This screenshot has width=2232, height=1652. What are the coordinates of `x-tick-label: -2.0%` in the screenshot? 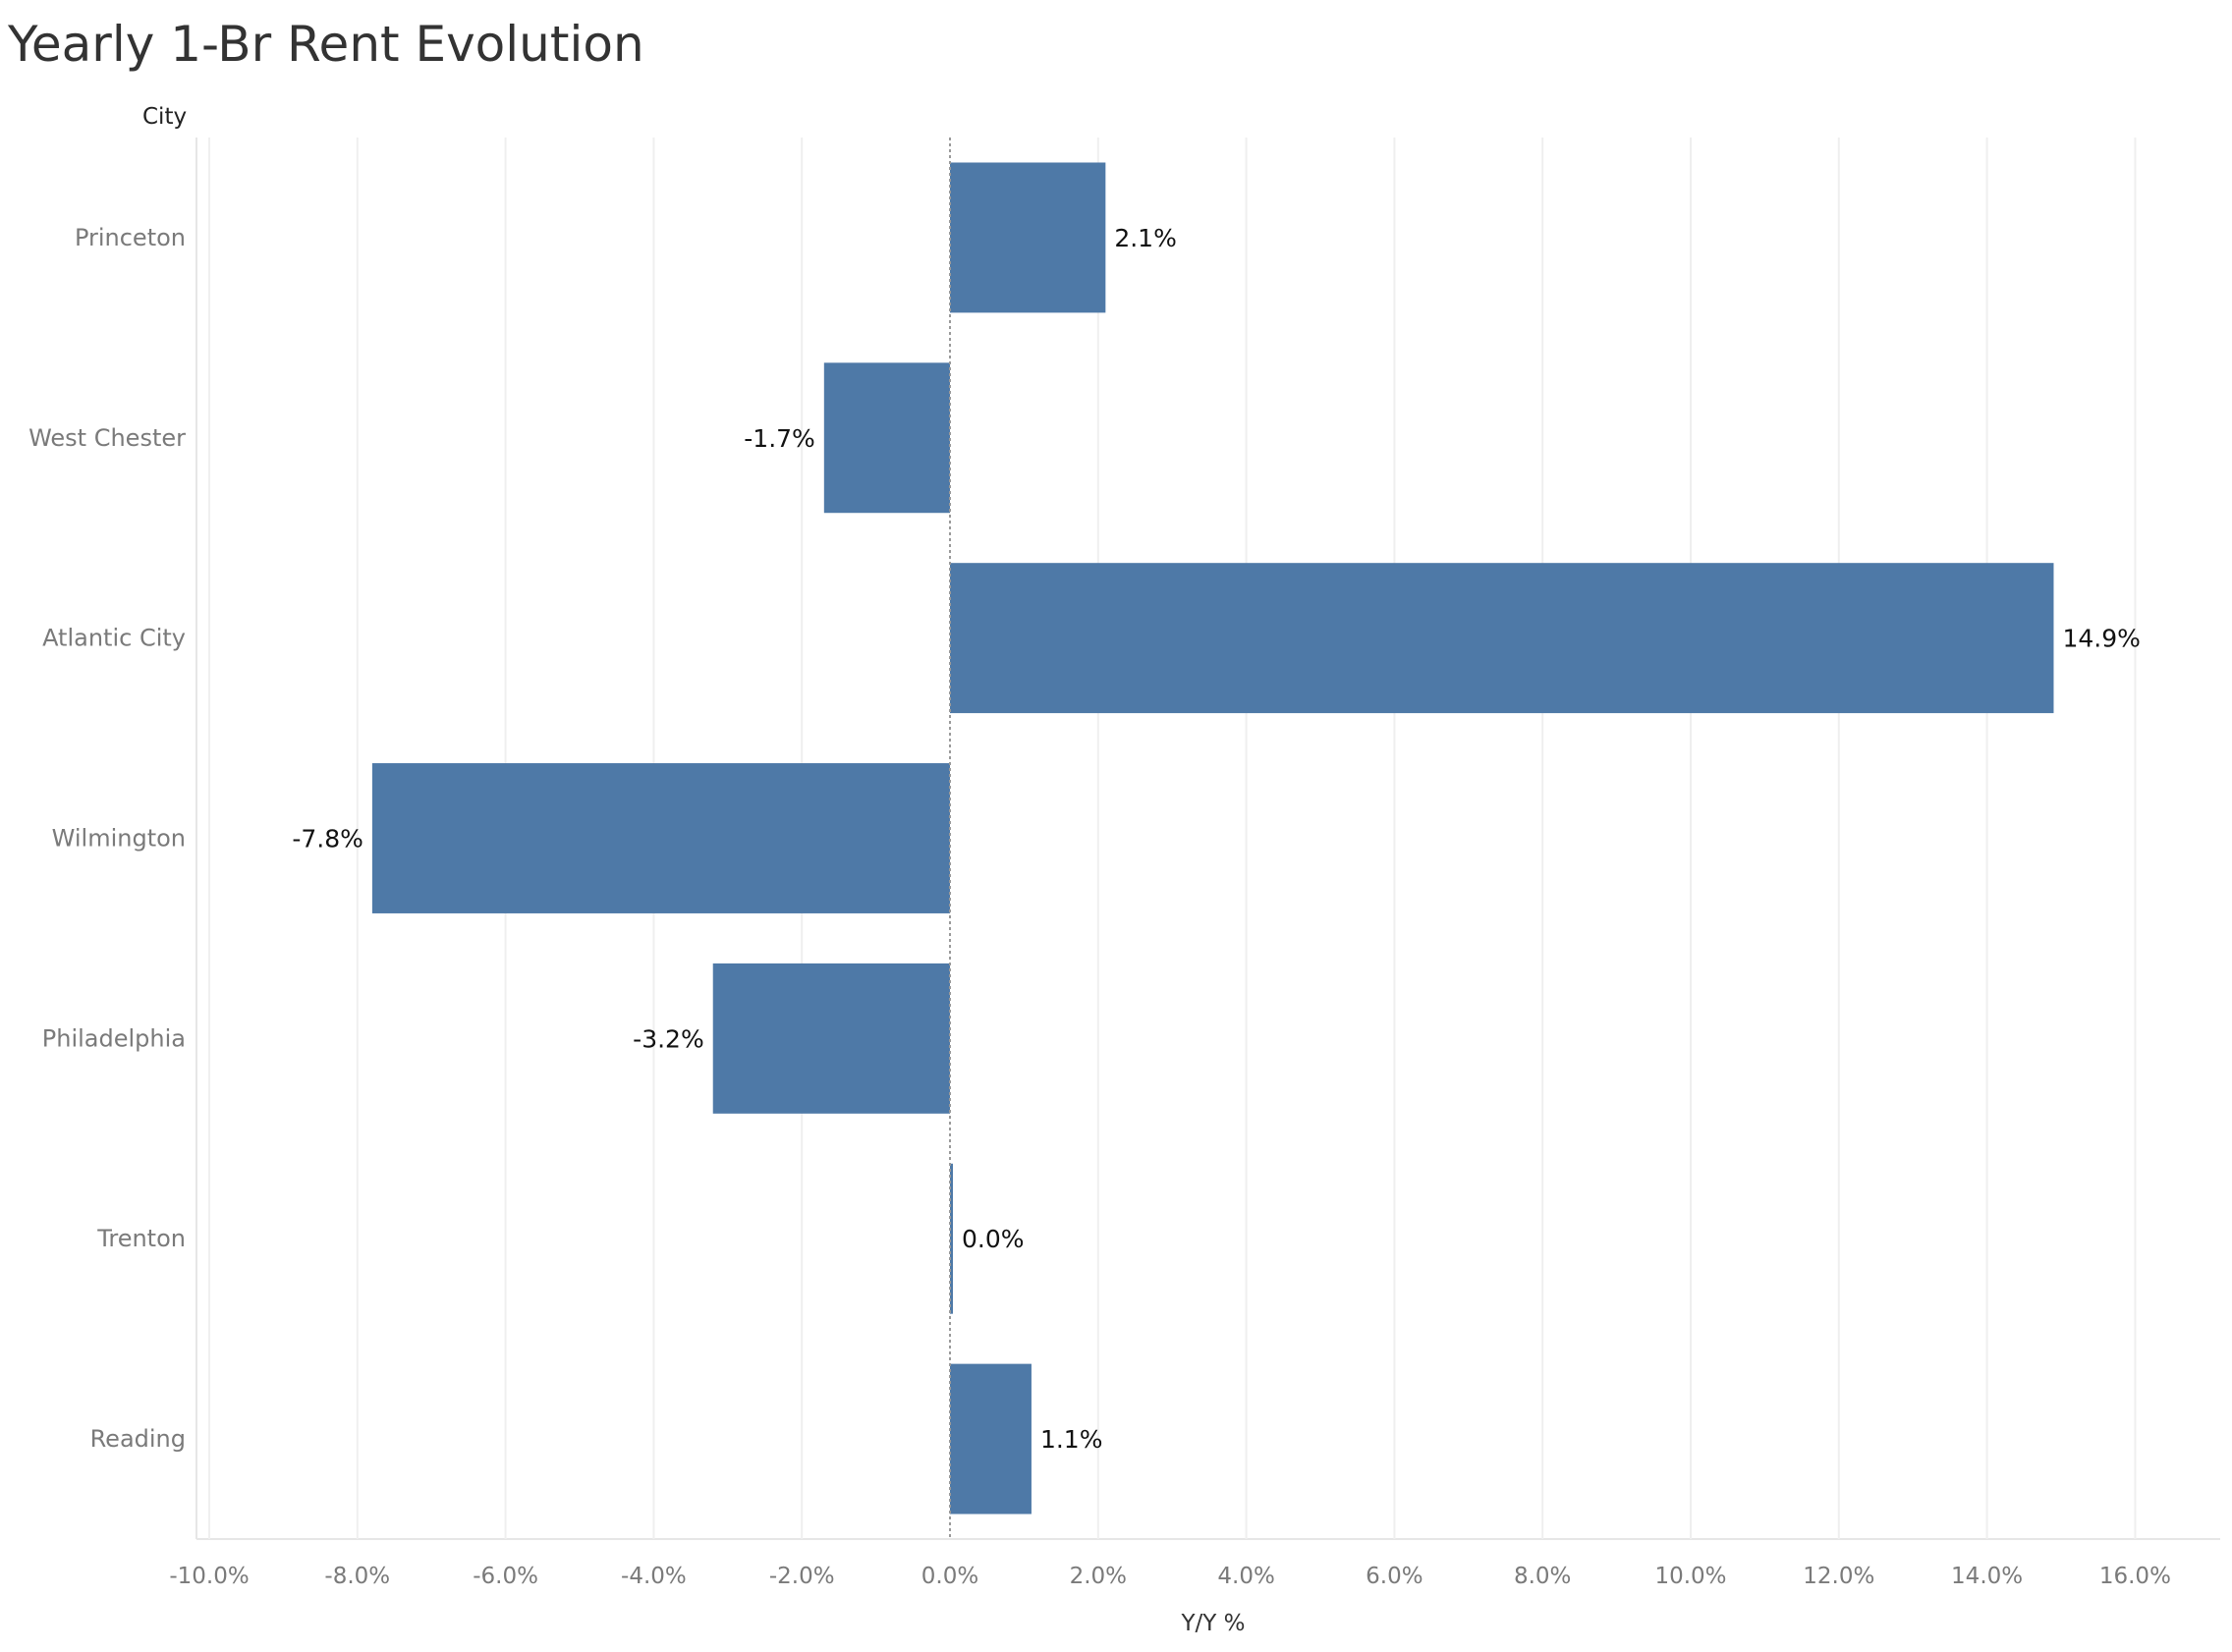 It's located at (802, 1576).